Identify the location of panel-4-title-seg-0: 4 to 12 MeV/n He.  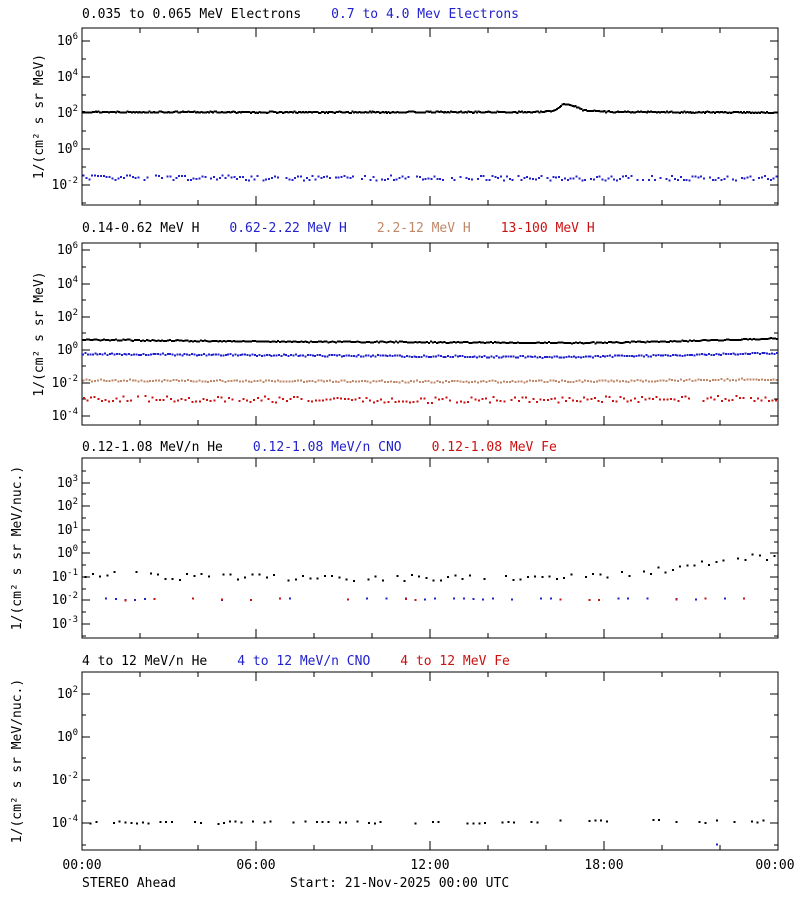
(145, 661).